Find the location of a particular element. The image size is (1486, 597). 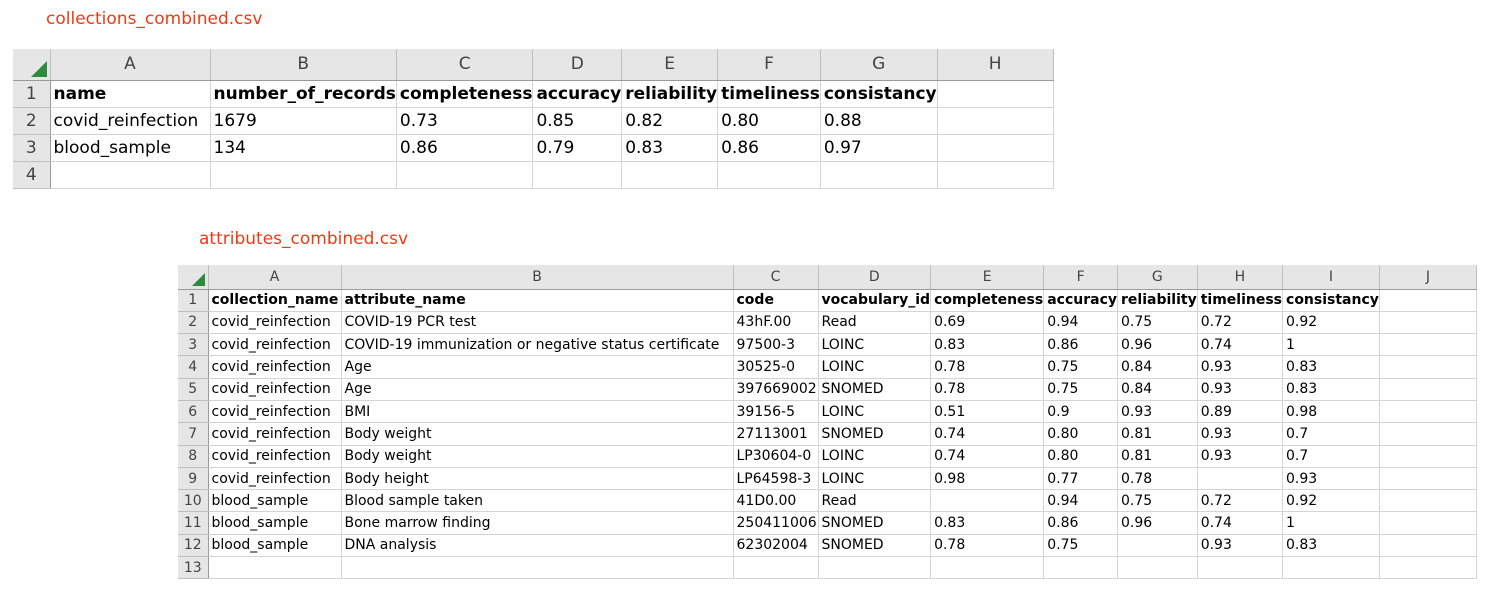

cell: LP30604-0 is located at coordinates (776, 456).